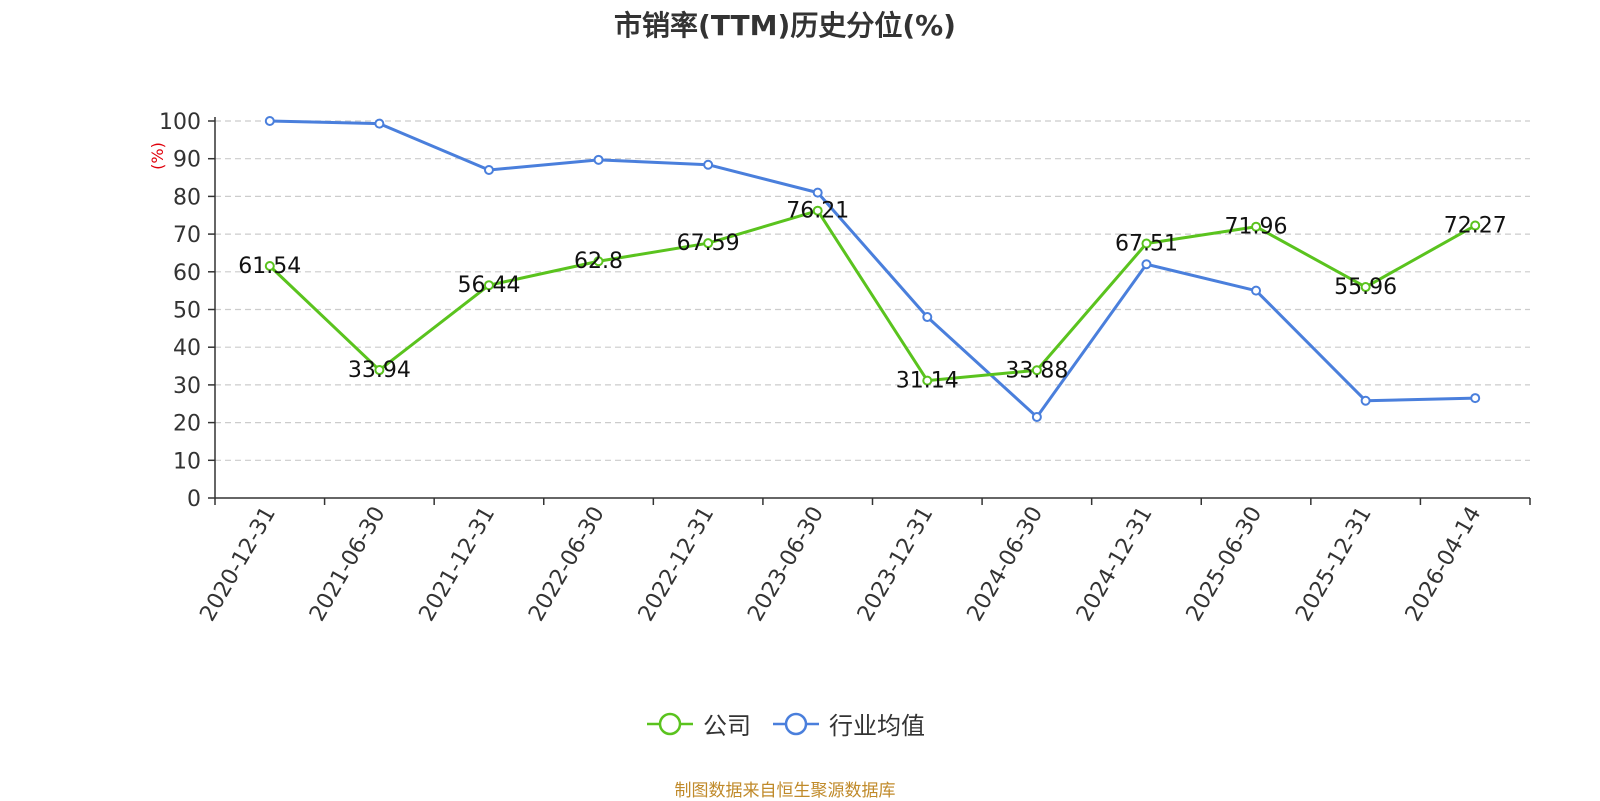 The image size is (1600, 801). I want to click on legend-label: 行业均值, so click(877, 726).